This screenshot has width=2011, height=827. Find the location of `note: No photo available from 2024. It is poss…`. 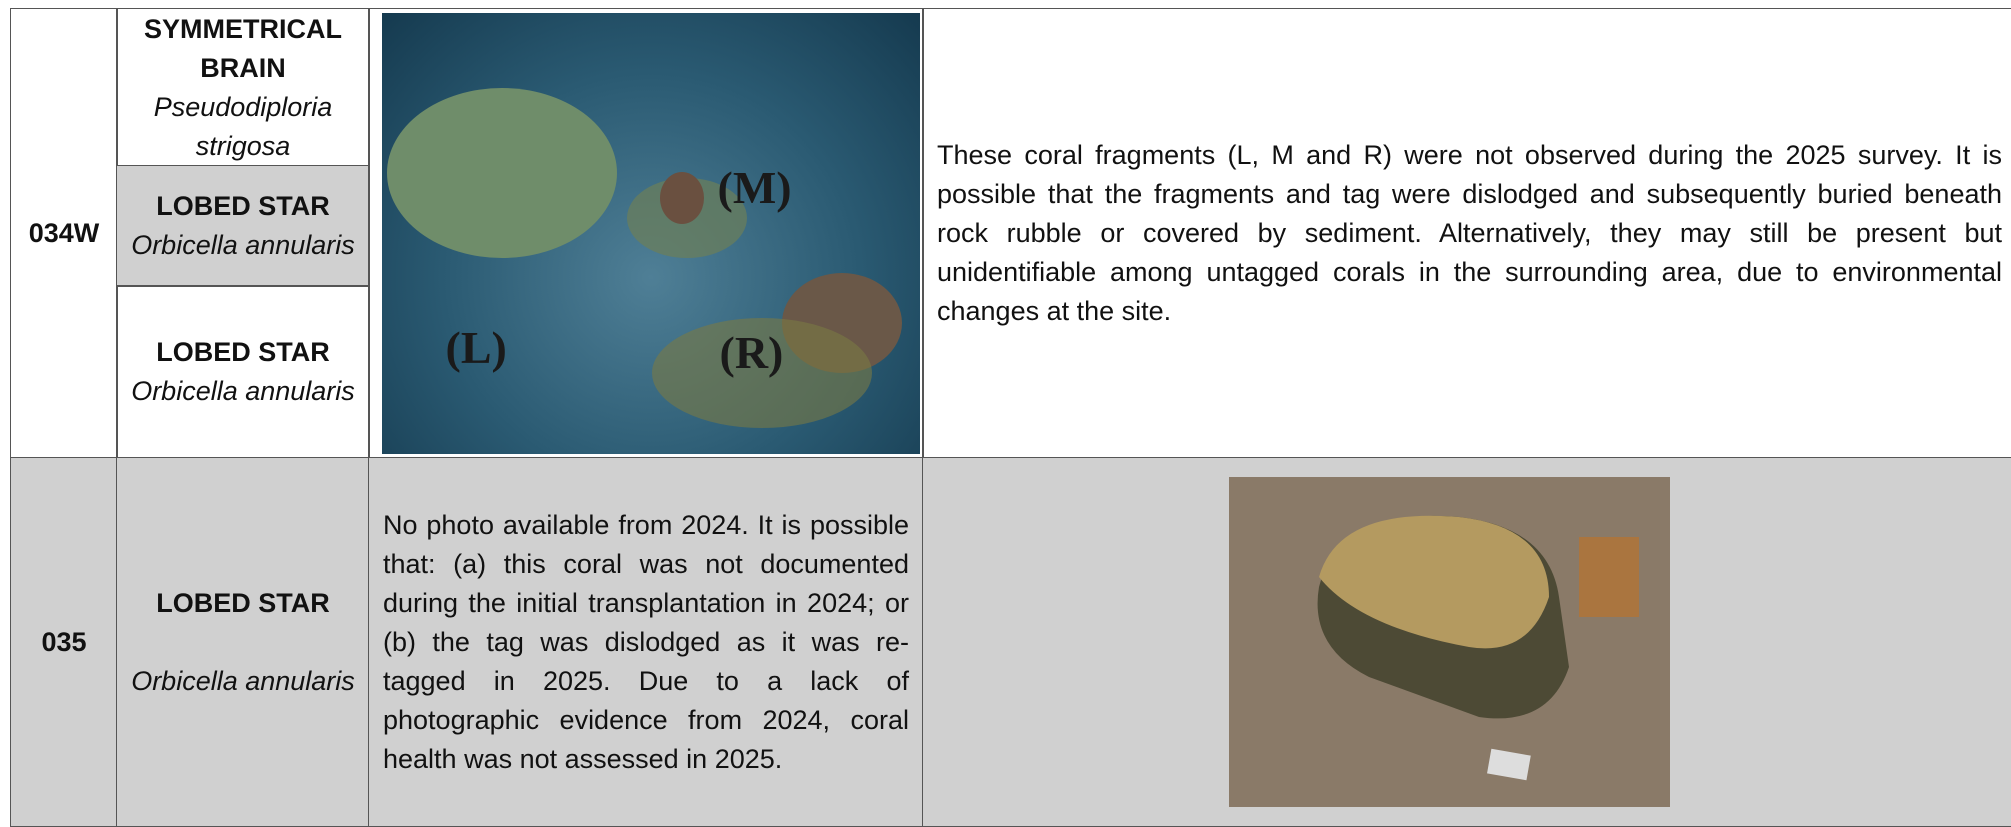

note: No photo available from 2024. It is poss… is located at coordinates (646, 641).